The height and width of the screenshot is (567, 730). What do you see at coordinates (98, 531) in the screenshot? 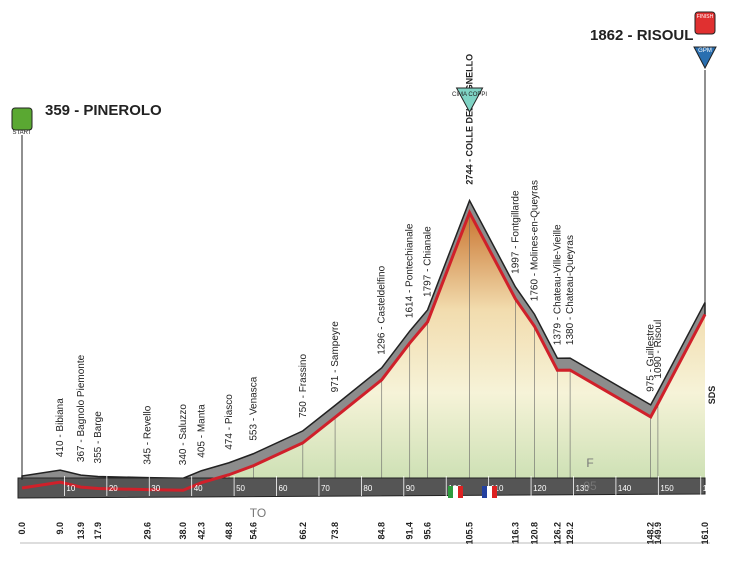
I see `distance-label: 17.9` at bounding box center [98, 531].